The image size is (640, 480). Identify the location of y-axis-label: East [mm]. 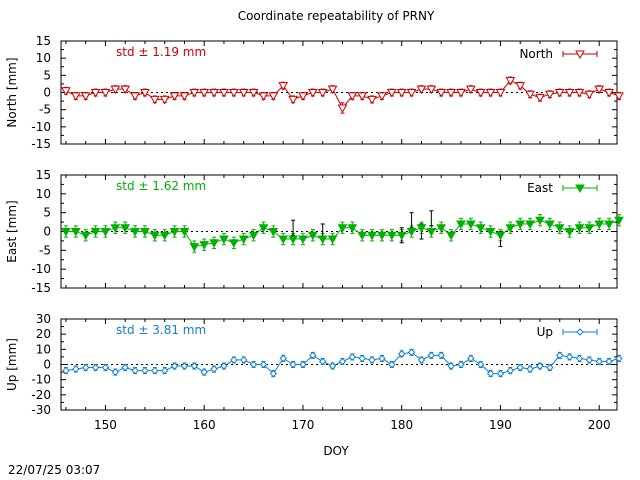
(12, 231).